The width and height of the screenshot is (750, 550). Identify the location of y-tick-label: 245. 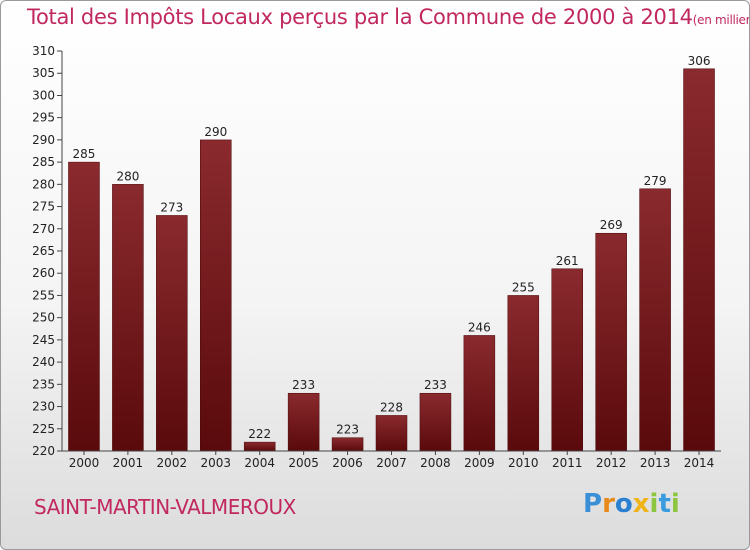
(43, 340).